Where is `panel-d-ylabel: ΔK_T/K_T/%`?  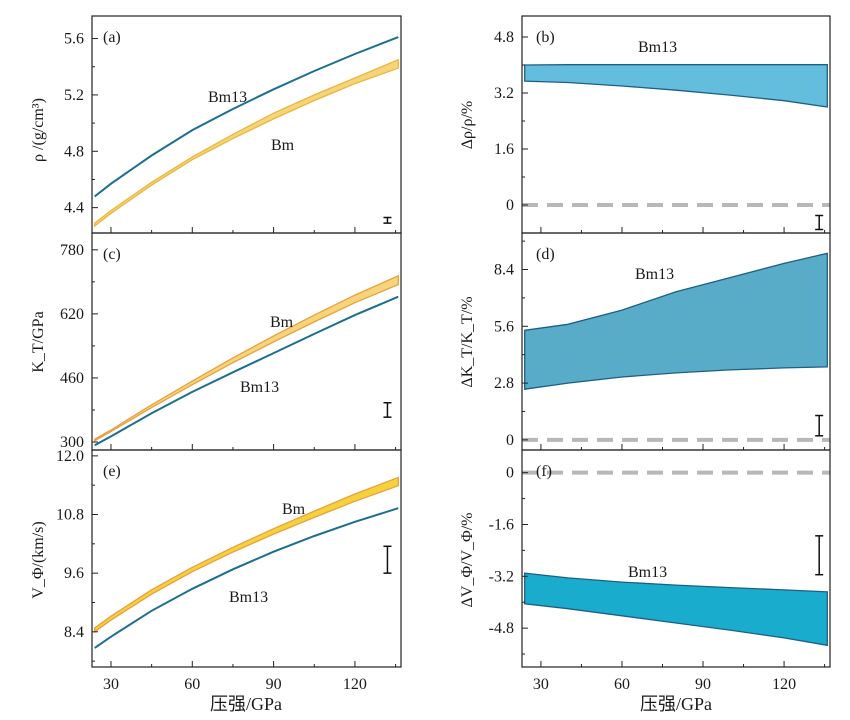 panel-d-ylabel: ΔK_T/K_T/% is located at coordinates (467, 341).